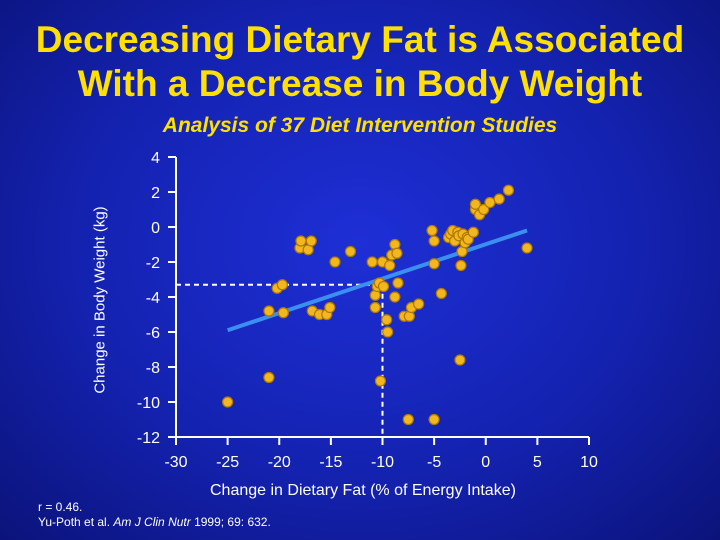 The image size is (720, 540). Describe the element at coordinates (279, 462) in the screenshot. I see `x-tick-label: -20` at that location.